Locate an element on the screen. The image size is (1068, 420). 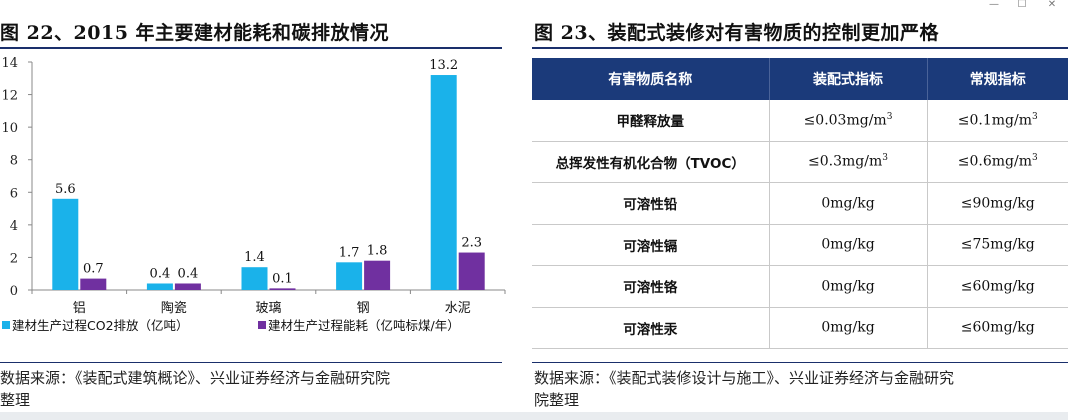
header-prefab: 装配式指标 is located at coordinates (848, 79).